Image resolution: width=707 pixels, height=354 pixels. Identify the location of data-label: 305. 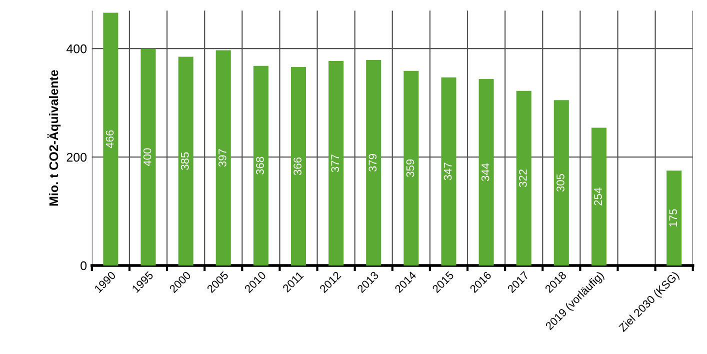
(560, 183).